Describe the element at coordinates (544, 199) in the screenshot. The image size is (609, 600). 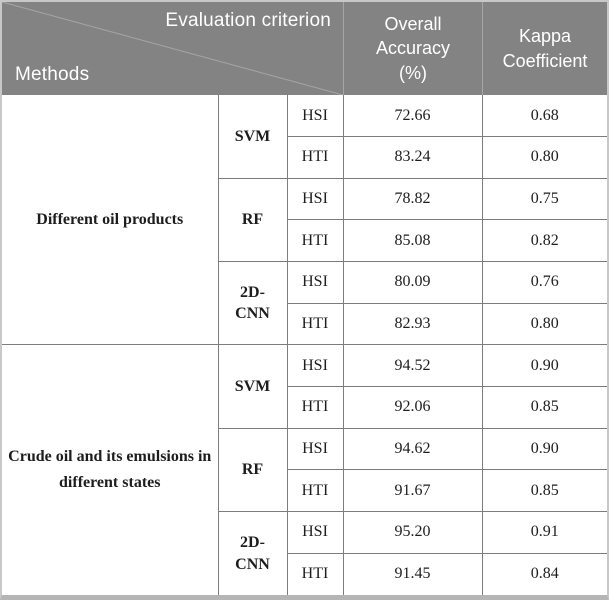
I see `kappa-value-cell: 0.75` at that location.